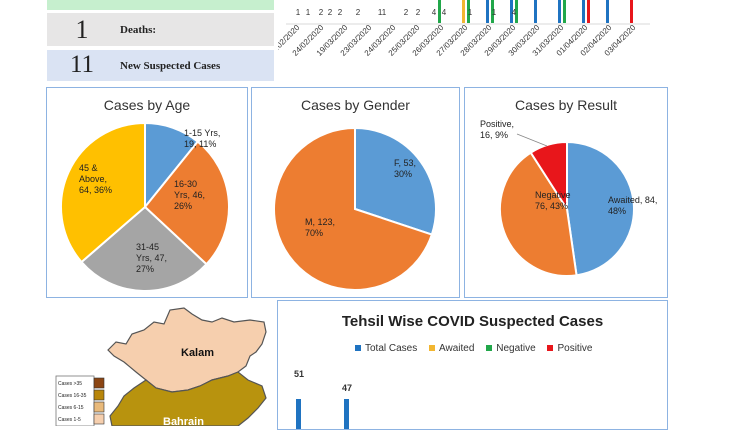 The image size is (742, 430). I want to click on pie-data-label: Negative 76, 43%, so click(553, 200).